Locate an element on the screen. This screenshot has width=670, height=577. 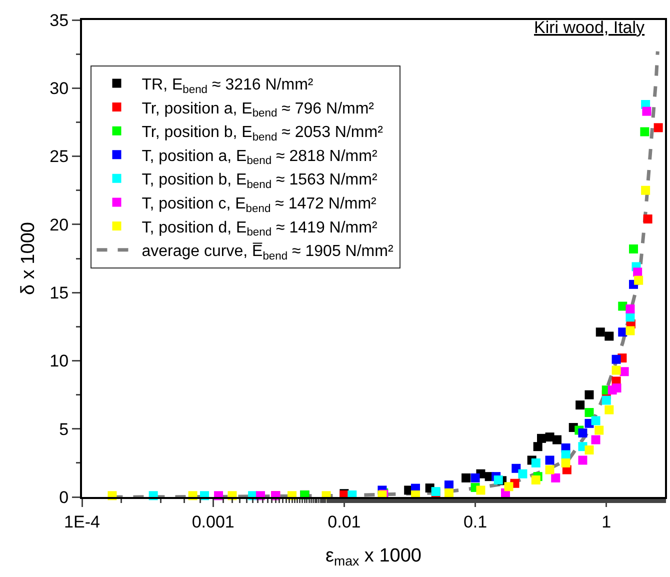
x-tick-label: 0.1 is located at coordinates (475, 522).